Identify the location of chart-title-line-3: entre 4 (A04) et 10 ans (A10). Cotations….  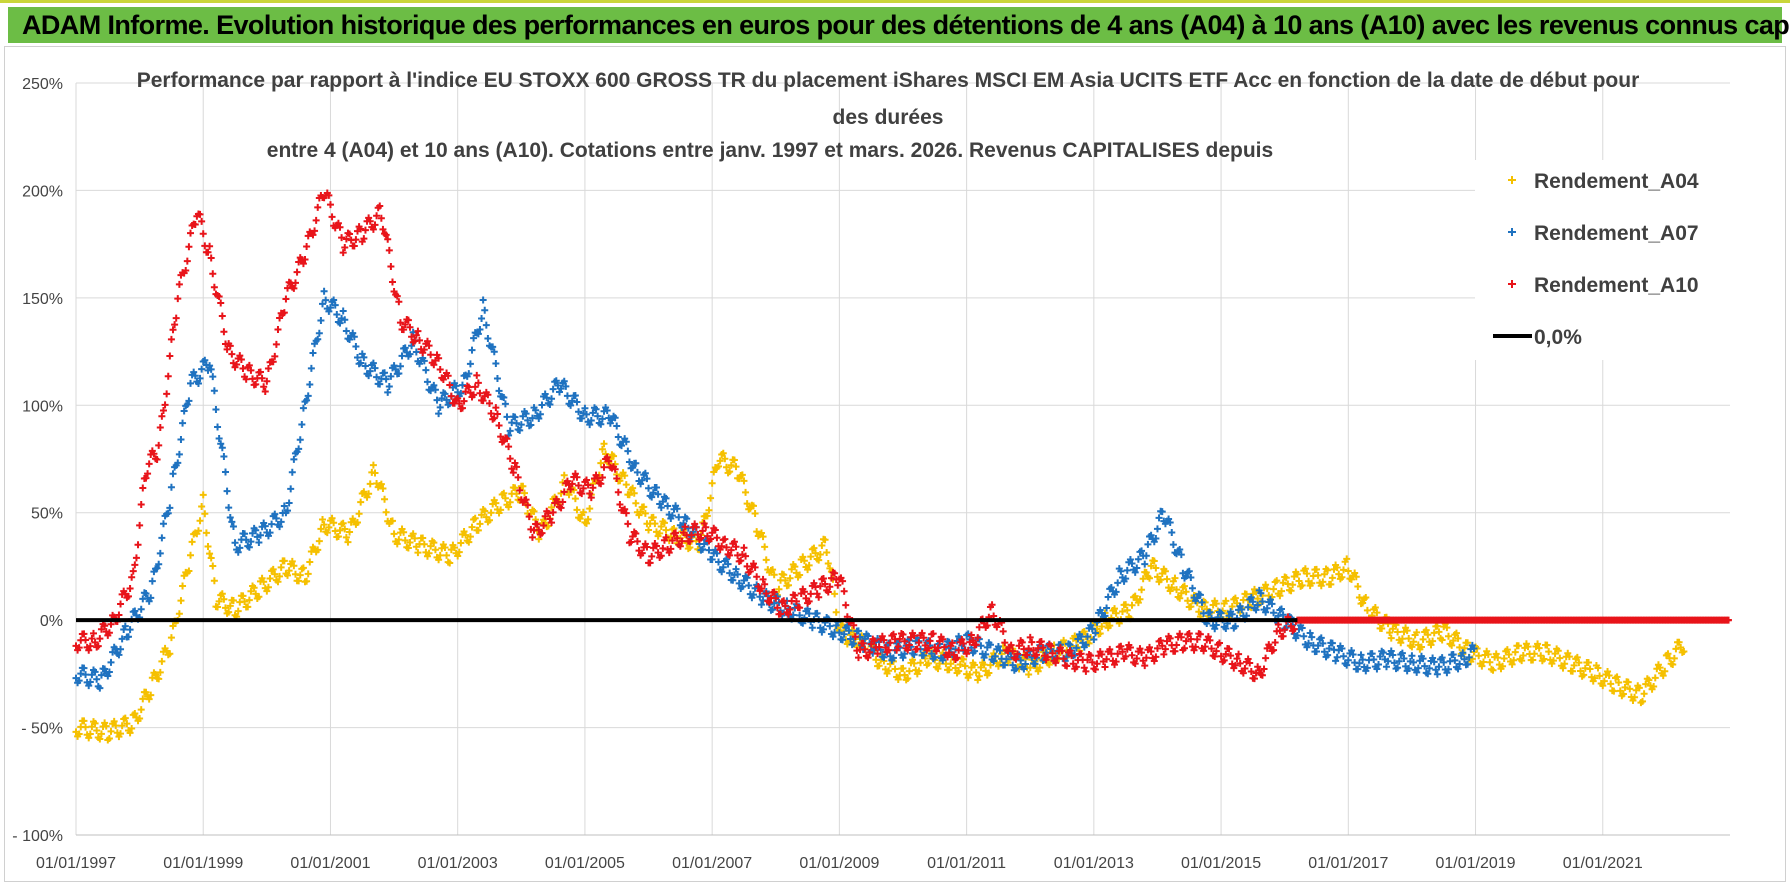
(770, 150).